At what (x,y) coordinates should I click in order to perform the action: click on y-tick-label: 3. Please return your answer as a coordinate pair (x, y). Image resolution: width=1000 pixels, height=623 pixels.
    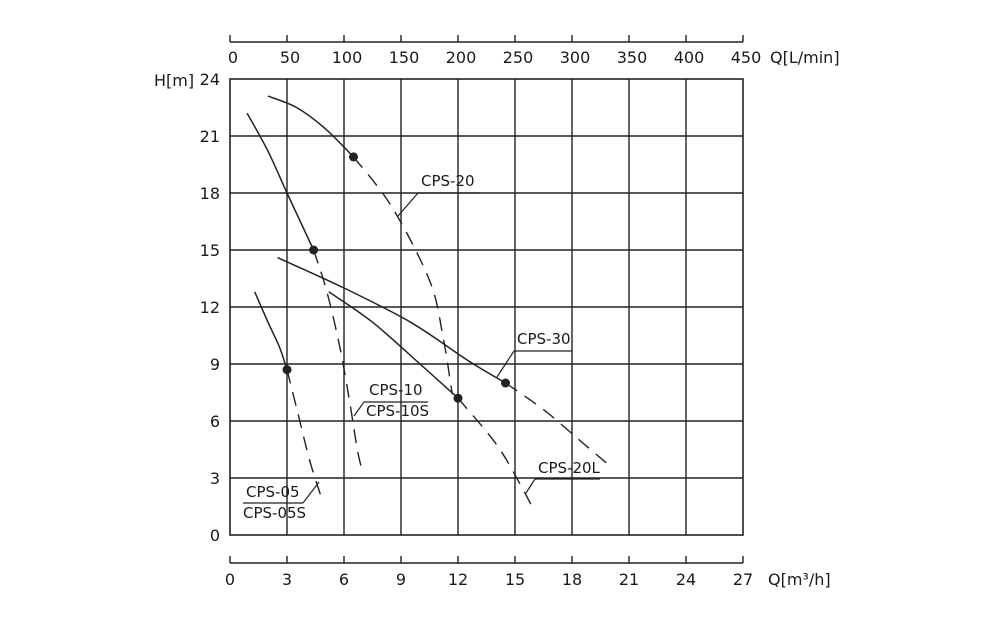
    Looking at the image, I should click on (215, 478).